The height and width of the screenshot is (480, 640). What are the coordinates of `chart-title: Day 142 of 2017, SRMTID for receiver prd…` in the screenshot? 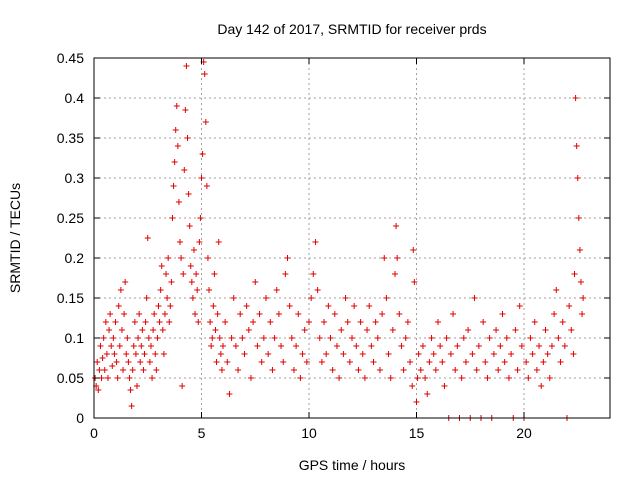 It's located at (351, 29).